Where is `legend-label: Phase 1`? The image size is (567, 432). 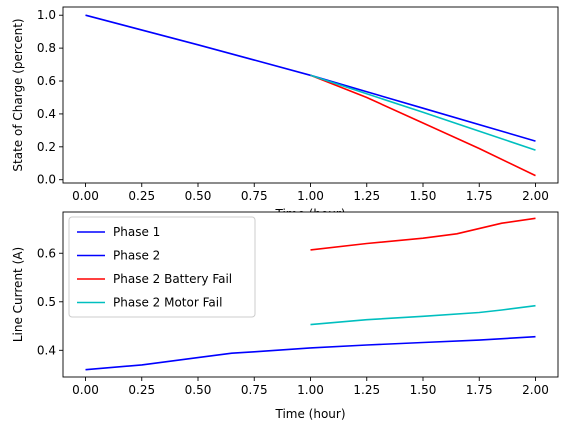 legend-label: Phase 1 is located at coordinates (136, 232).